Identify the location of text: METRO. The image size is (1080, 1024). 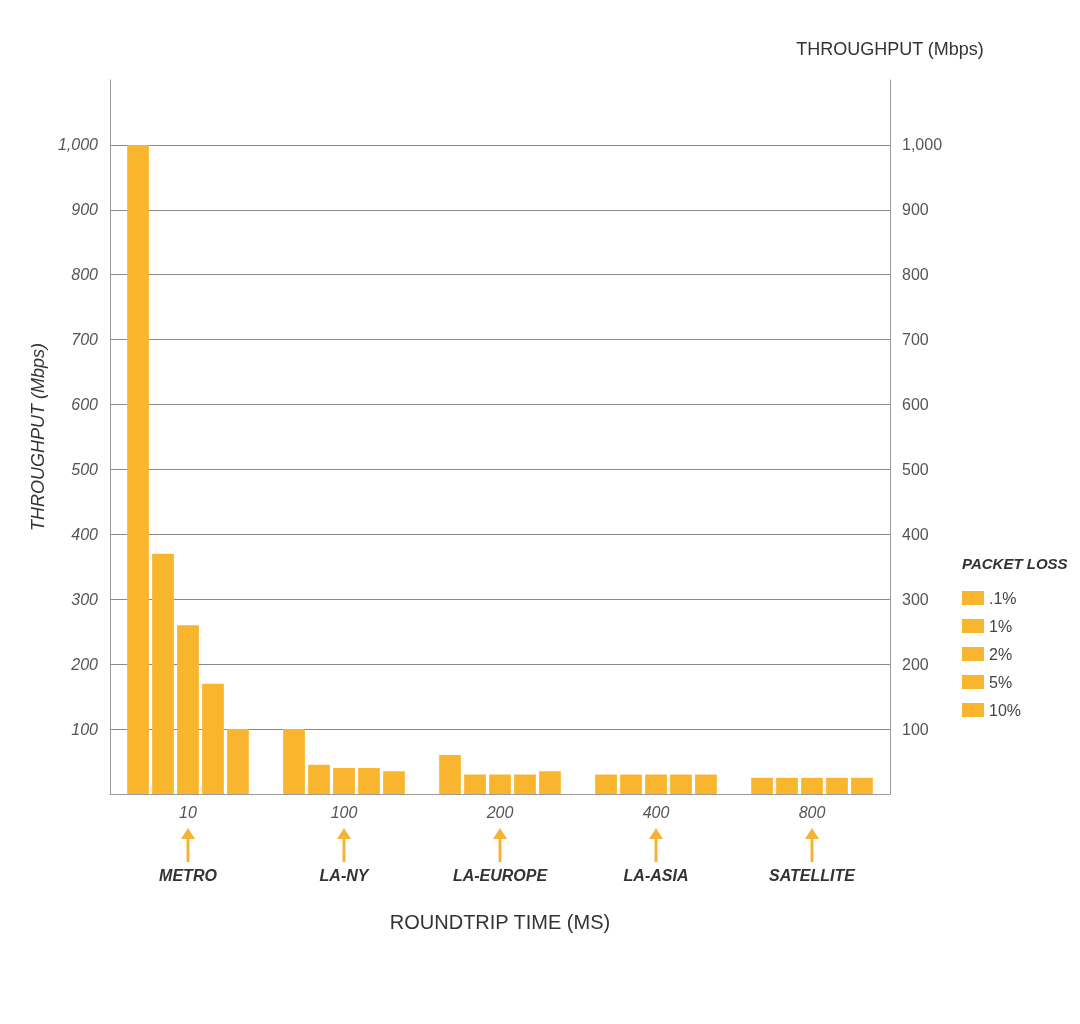
(188, 876).